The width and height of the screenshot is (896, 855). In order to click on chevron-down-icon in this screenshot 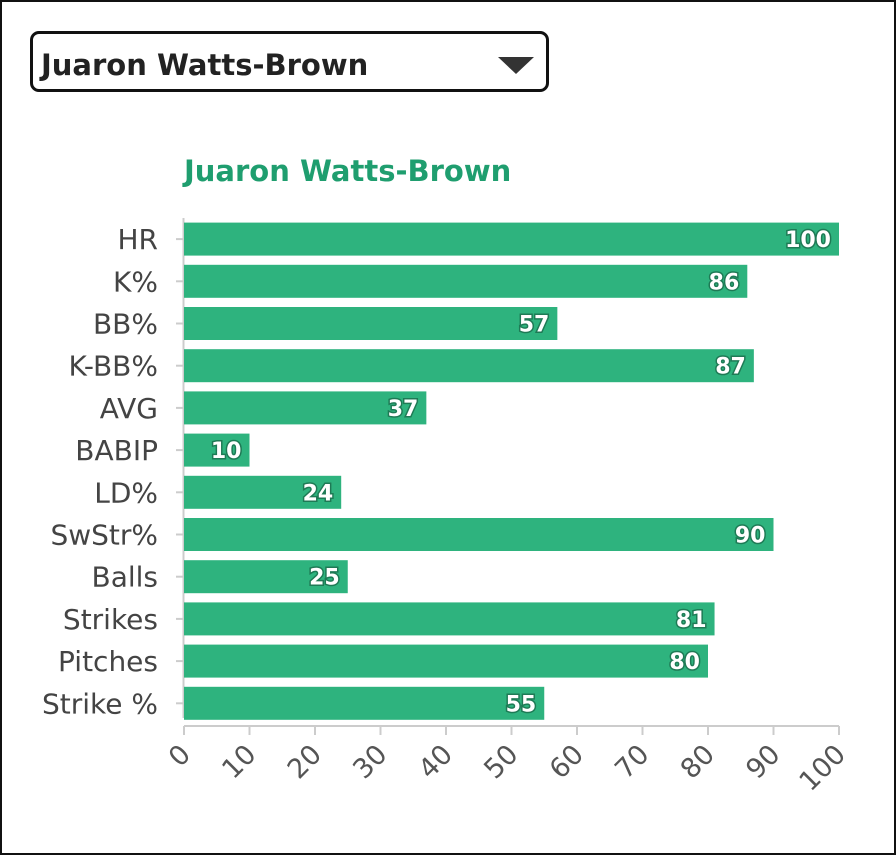, I will do `click(516, 65)`.